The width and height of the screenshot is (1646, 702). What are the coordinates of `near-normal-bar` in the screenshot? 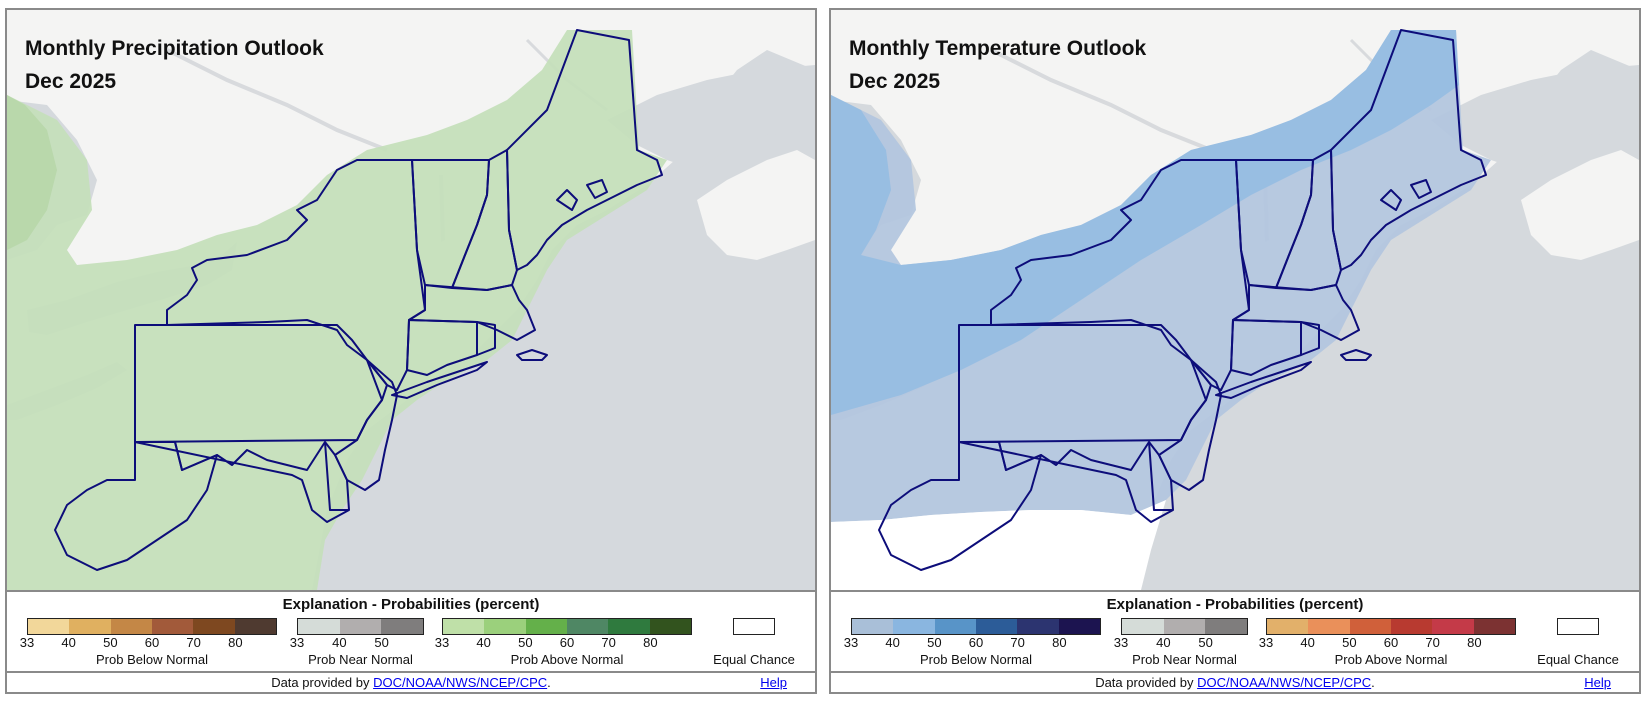 It's located at (1184, 626).